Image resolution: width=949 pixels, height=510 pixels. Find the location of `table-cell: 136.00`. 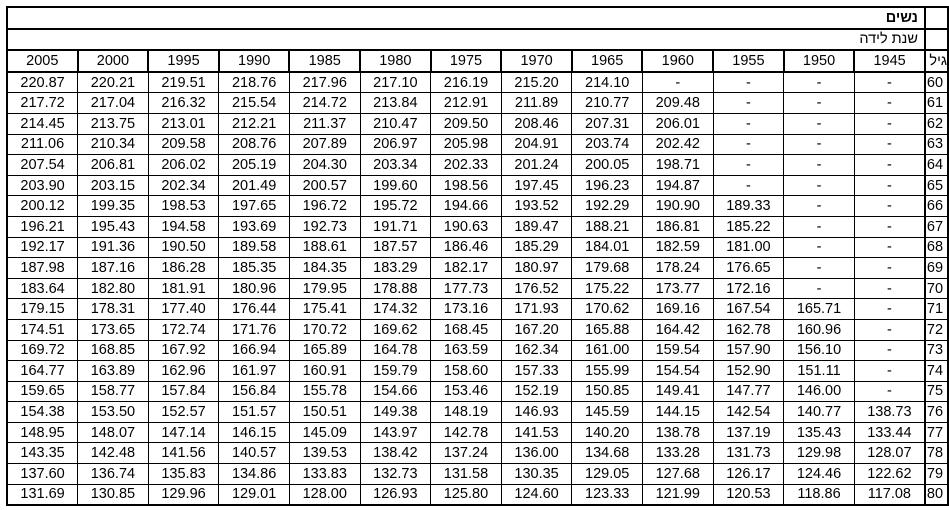

table-cell: 136.00 is located at coordinates (536, 453).